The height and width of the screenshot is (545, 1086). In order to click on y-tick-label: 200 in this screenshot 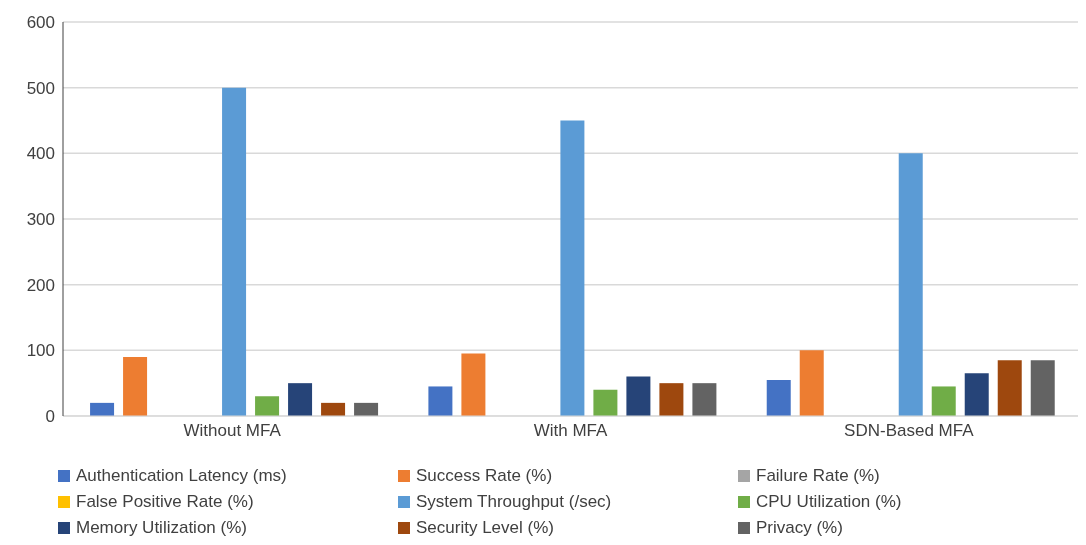, I will do `click(40, 285)`.